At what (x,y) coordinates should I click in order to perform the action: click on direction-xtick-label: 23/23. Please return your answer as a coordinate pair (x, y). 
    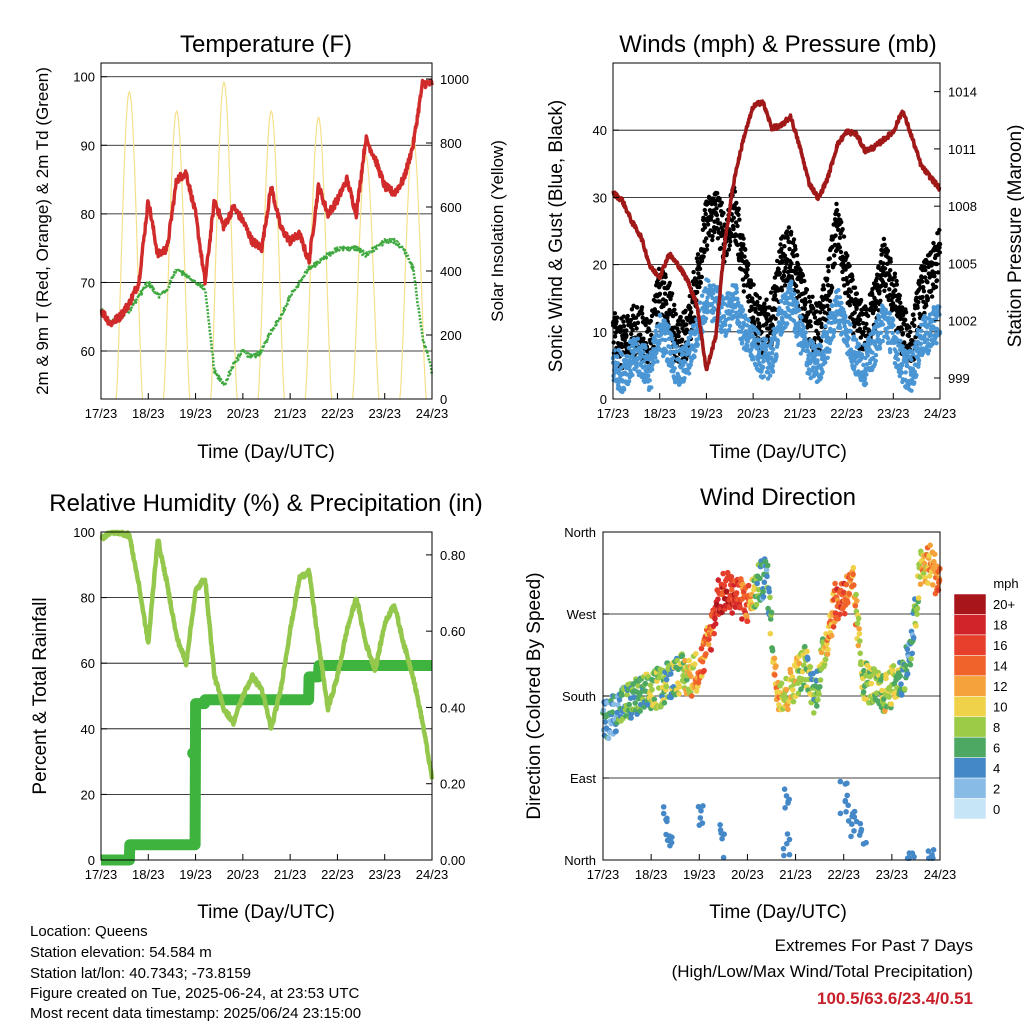
    Looking at the image, I should click on (892, 874).